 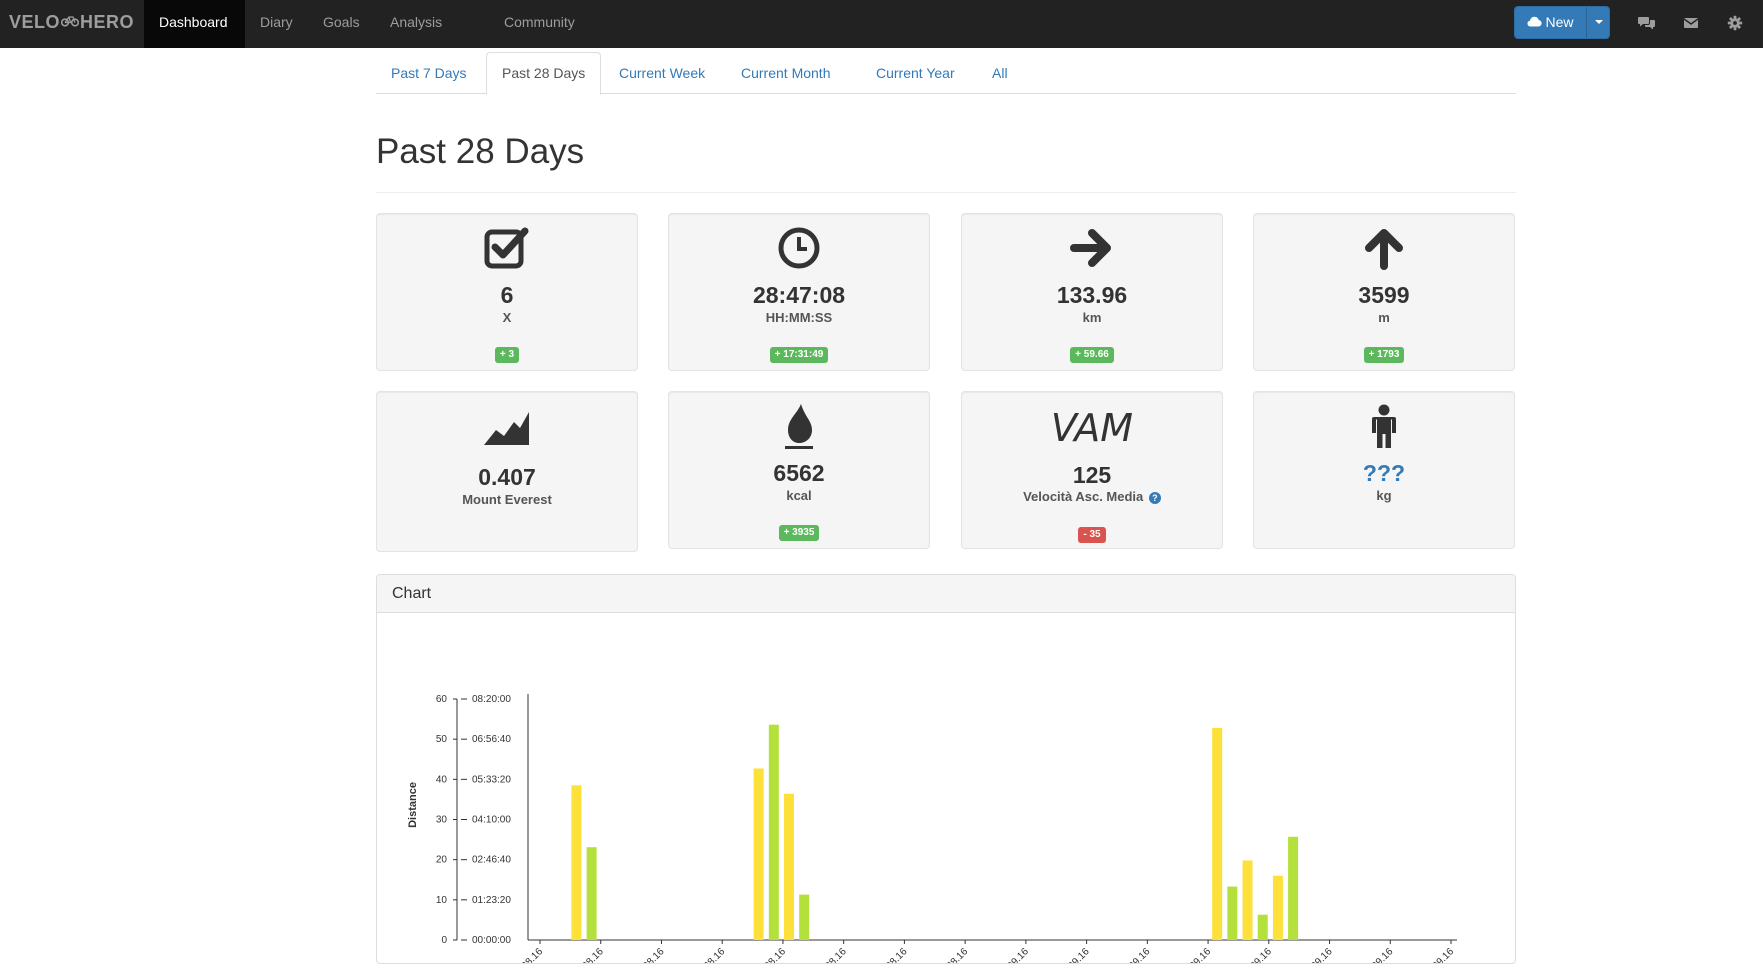 I want to click on stat-card-workouts: 6 X + 3, so click(x=507, y=292).